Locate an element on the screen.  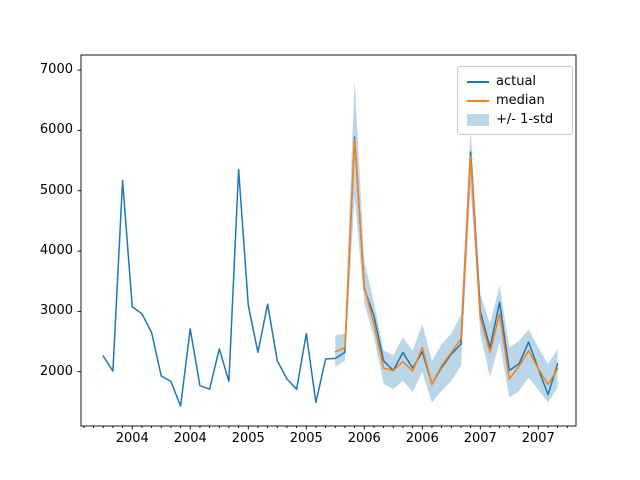
legend: actual median +/- 1-std is located at coordinates (515, 100).